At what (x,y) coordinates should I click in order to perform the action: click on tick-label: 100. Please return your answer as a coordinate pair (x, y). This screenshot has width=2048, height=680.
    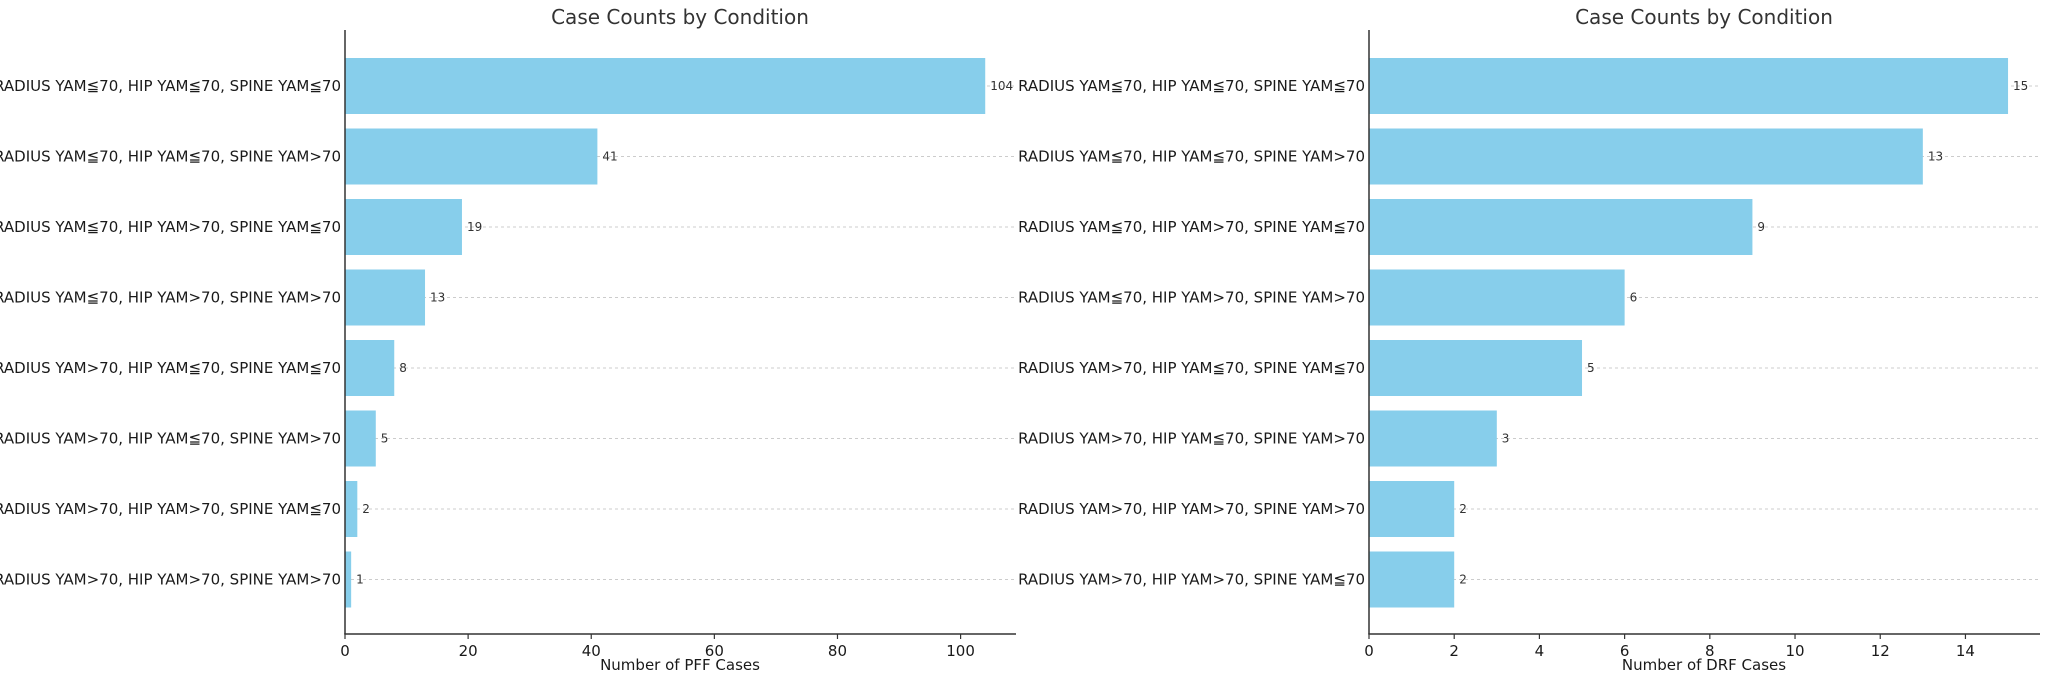
    Looking at the image, I should click on (960, 651).